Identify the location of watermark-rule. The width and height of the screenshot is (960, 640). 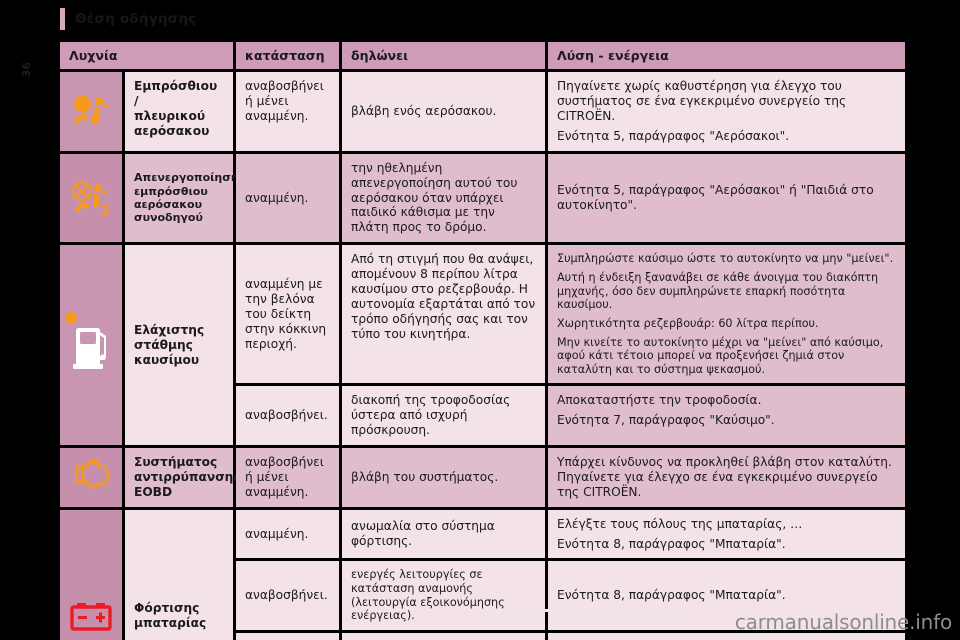
(582, 610).